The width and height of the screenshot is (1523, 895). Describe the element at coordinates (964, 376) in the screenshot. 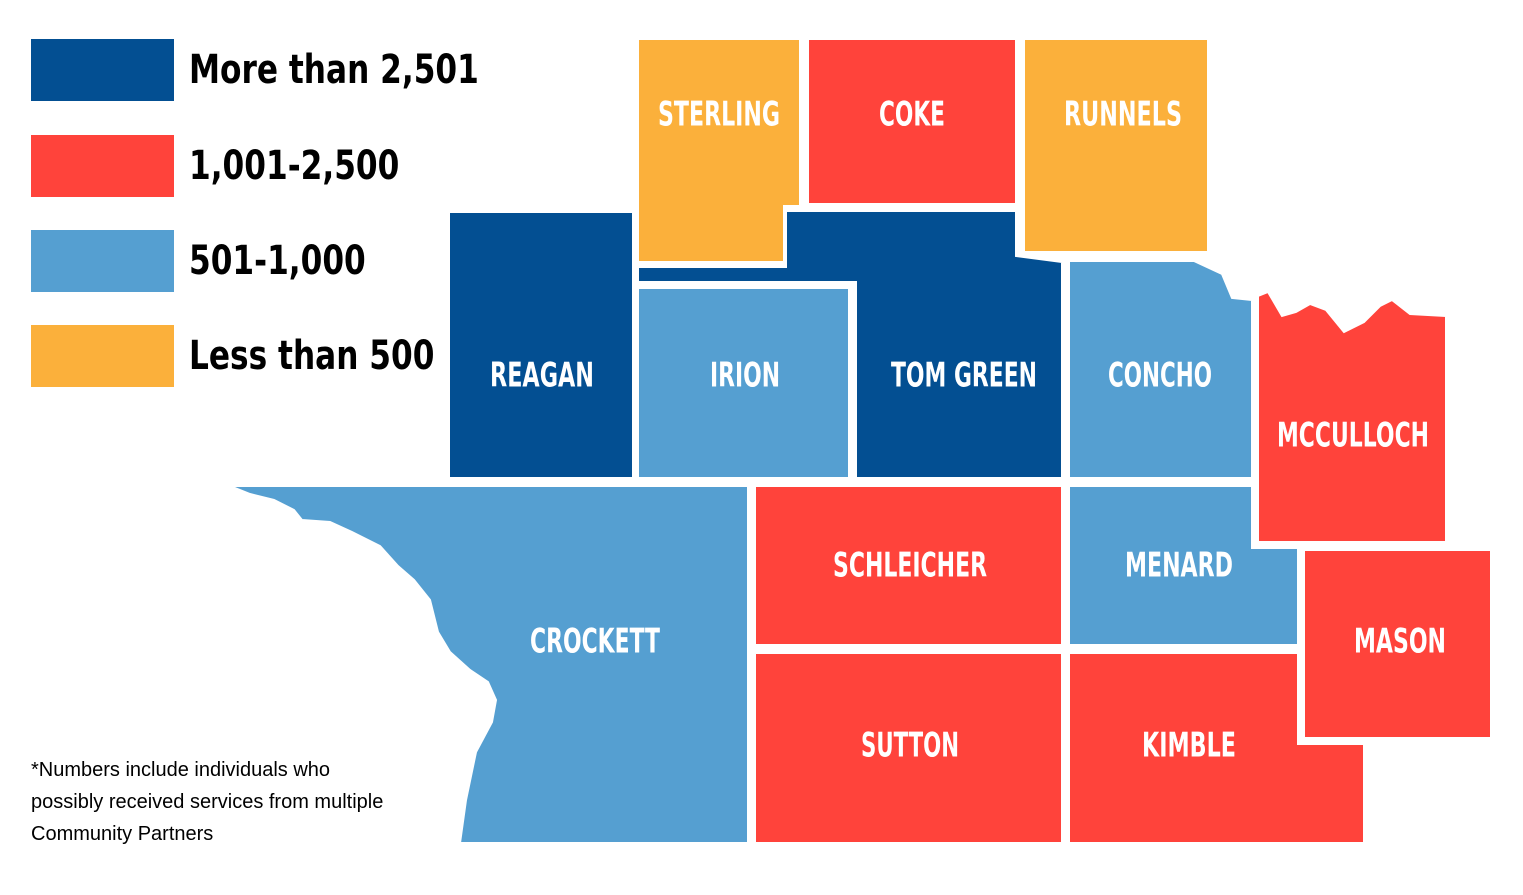

I see `county-label-tom-green: TOM GREEN` at that location.